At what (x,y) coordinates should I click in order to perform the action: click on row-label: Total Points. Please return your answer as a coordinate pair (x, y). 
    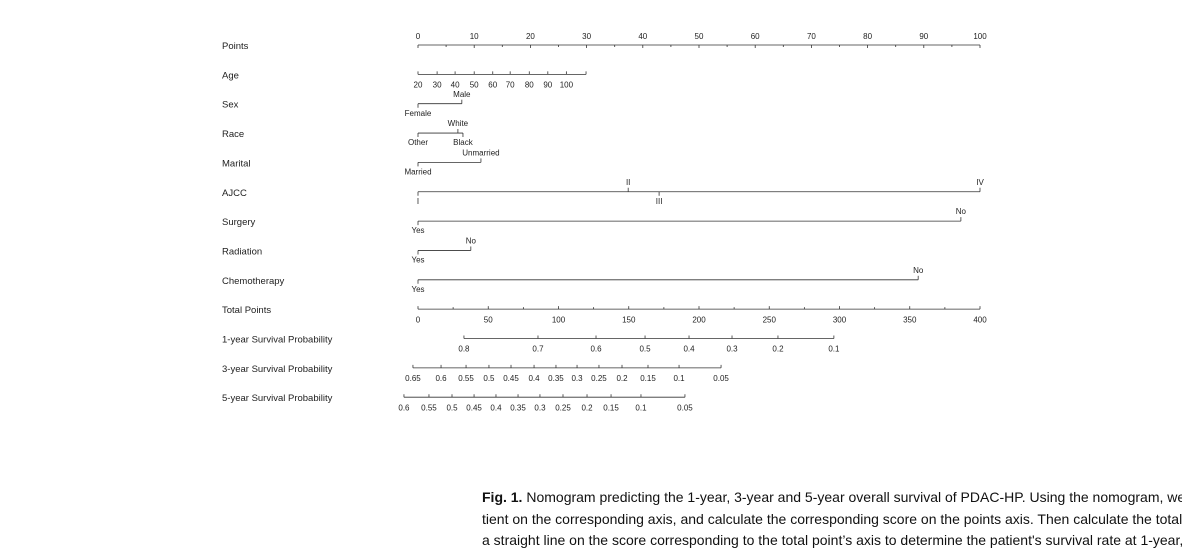
    Looking at the image, I should click on (246, 310).